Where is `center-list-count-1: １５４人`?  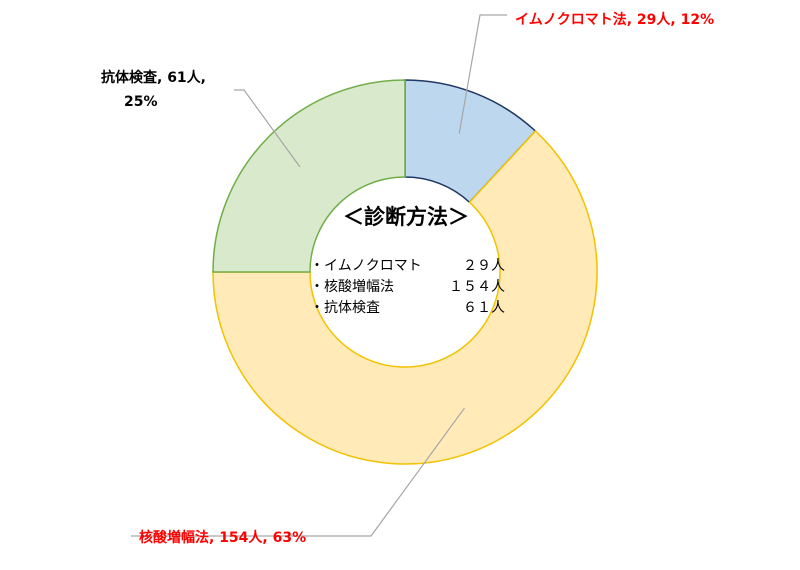
center-list-count-1: １５４人 is located at coordinates (477, 287).